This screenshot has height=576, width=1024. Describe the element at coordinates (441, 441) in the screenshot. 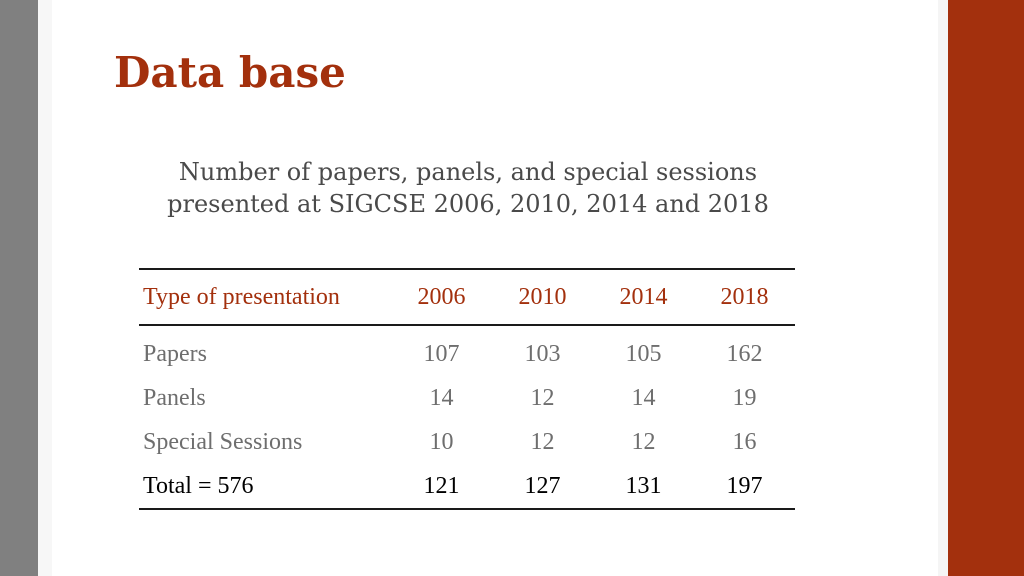

I see `cell-2006: 10` at that location.